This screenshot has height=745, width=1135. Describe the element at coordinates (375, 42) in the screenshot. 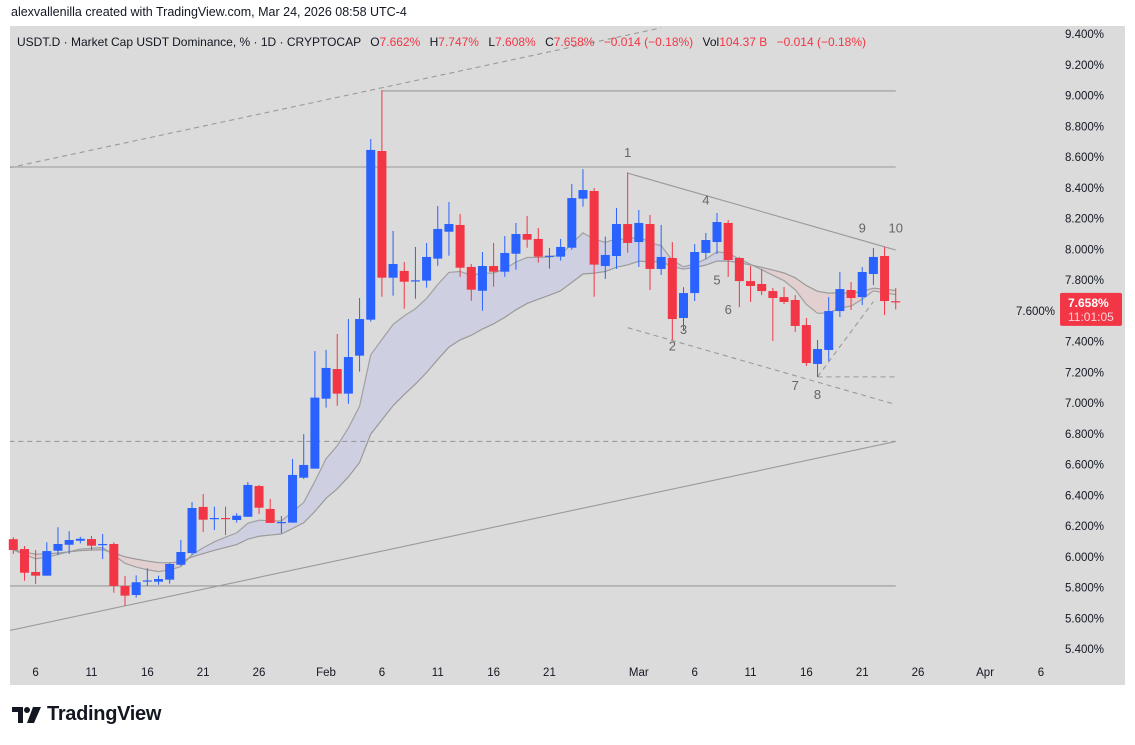

I see `open-label: O` at that location.